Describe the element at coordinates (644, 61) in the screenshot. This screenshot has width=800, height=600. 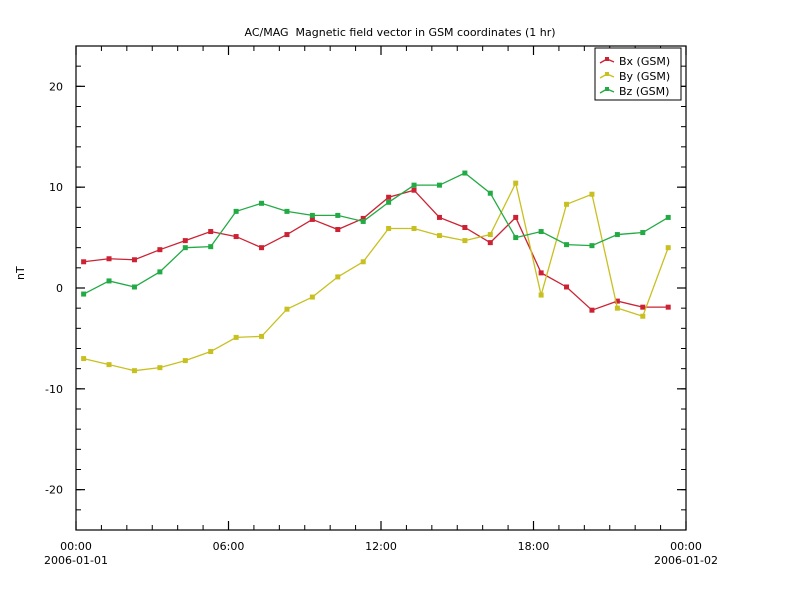
I see `legend-item-label: Bx (GSM)` at that location.